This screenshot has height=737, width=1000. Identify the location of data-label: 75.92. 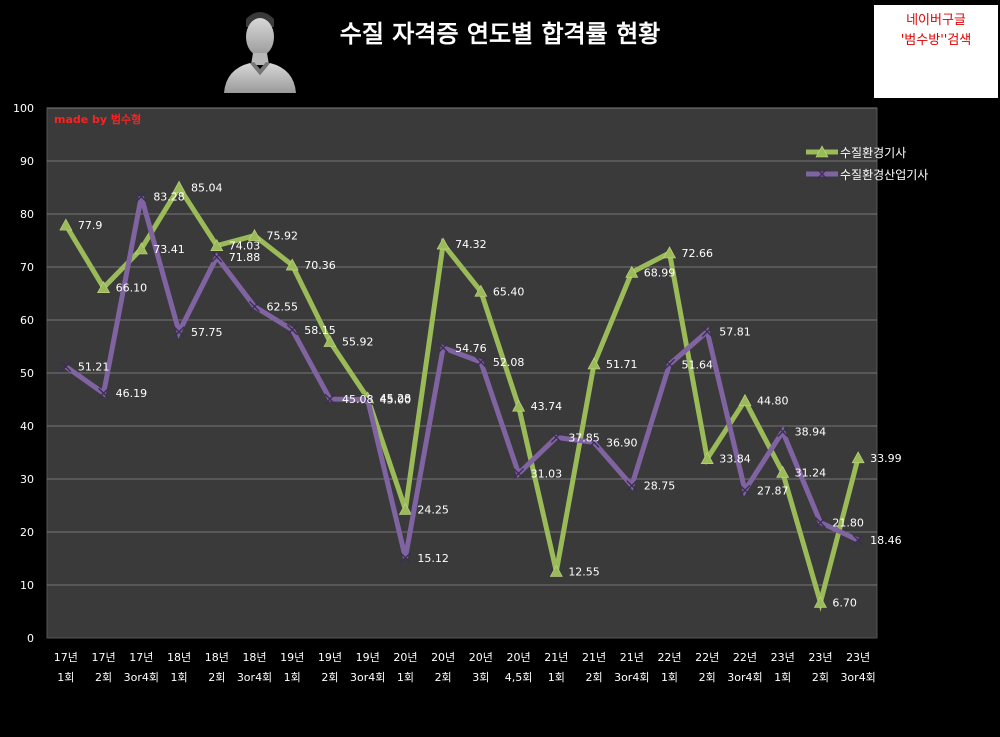
(283, 236).